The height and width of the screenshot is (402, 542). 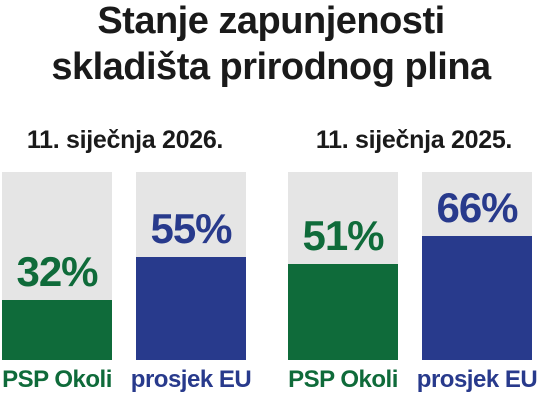 I want to click on value-label-psp-okoli-1: 32%, so click(x=57, y=271).